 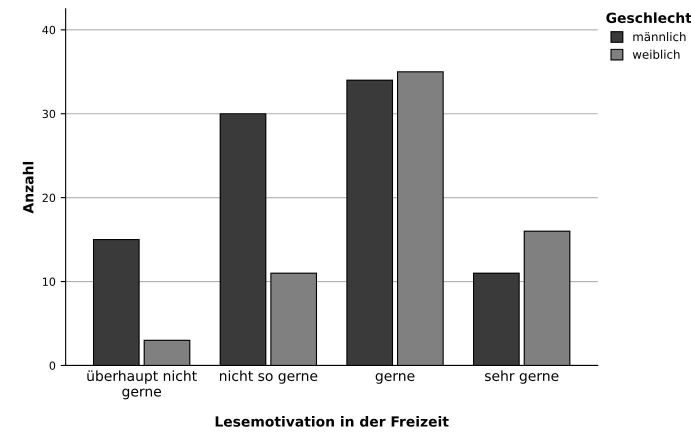 I want to click on y-tick-label: 30, so click(x=49, y=114).